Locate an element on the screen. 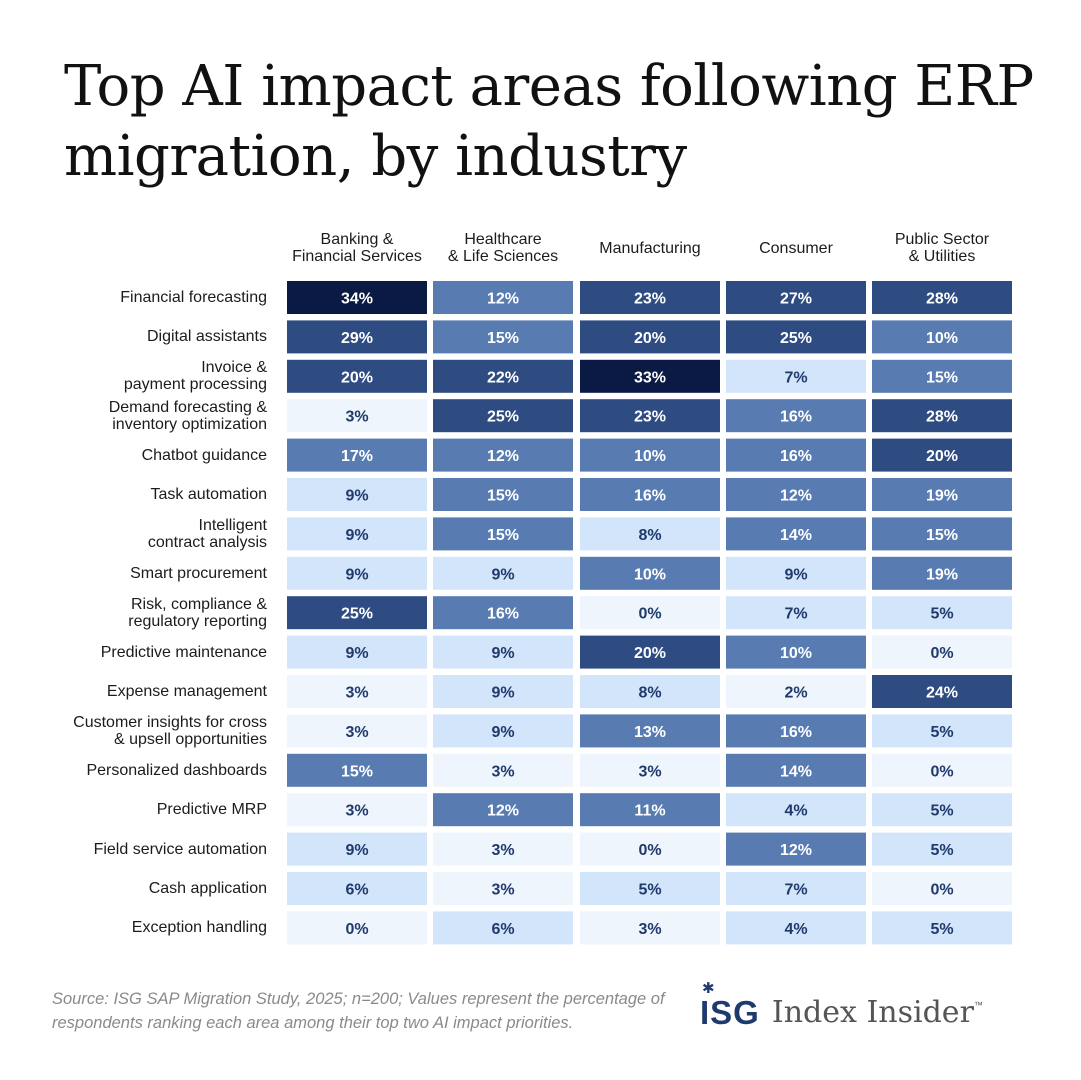 The image size is (1081, 1080). cell-value-label: 27% is located at coordinates (796, 299).